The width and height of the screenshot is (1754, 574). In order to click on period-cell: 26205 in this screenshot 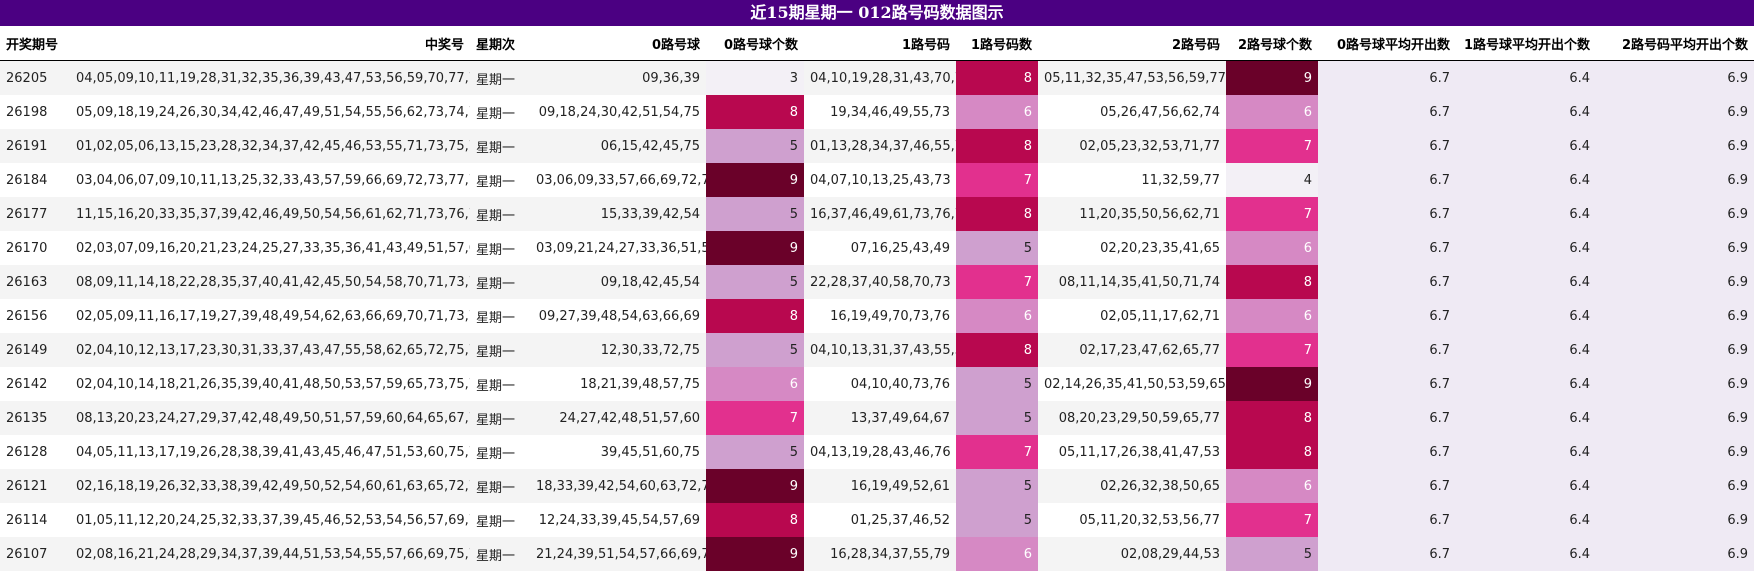, I will do `click(35, 77)`.